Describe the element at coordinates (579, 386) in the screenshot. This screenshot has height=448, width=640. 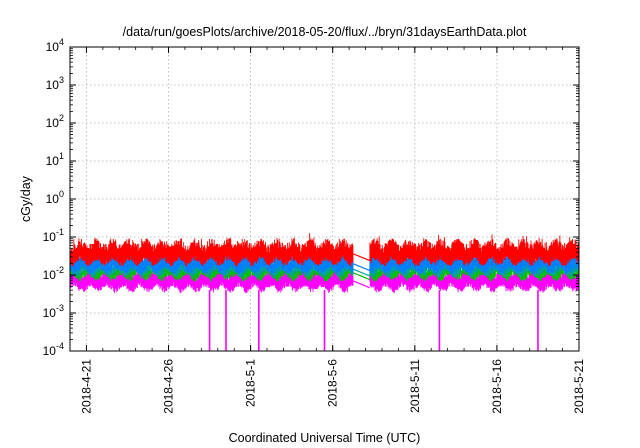
I see `x-tick-label: 2018-5-21` at that location.